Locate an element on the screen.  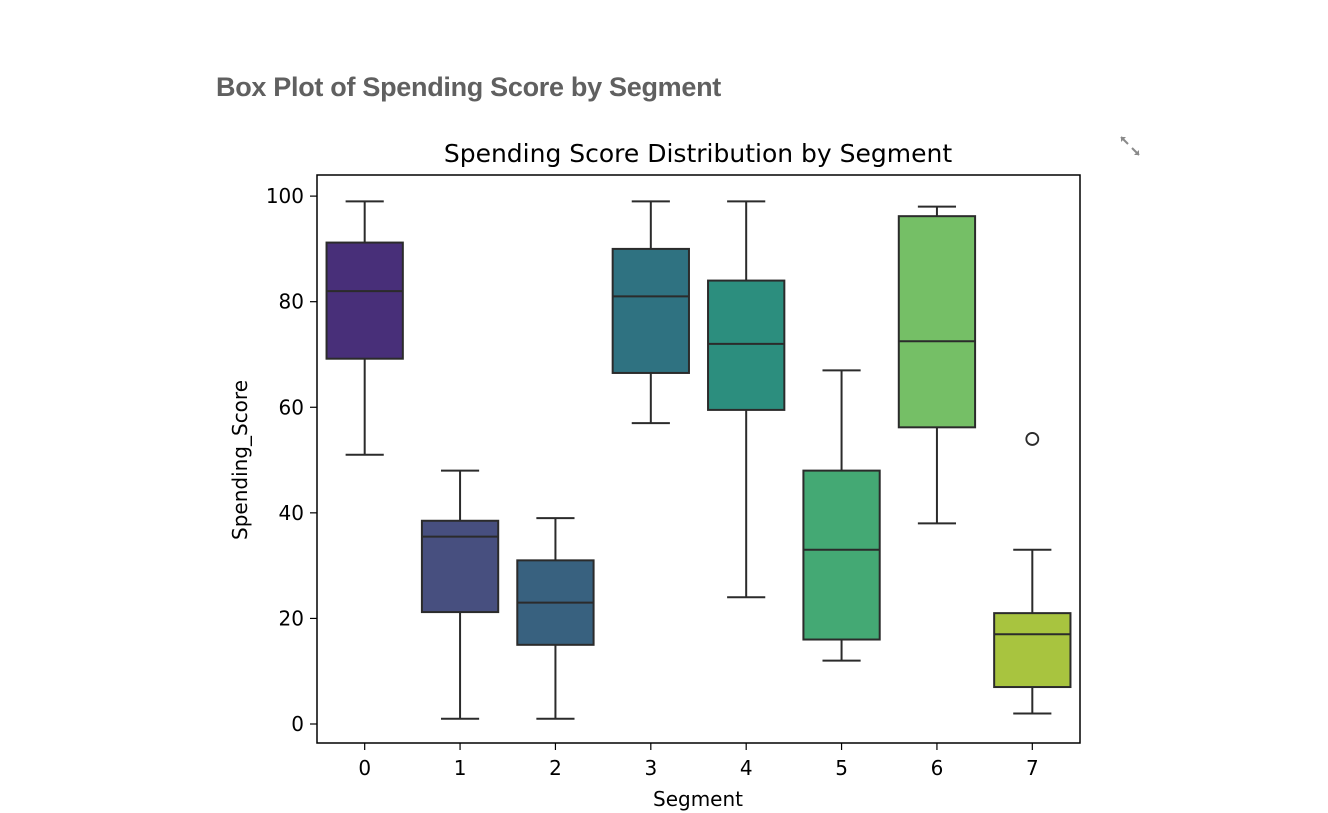
x-tick-label: 5 is located at coordinates (841, 768).